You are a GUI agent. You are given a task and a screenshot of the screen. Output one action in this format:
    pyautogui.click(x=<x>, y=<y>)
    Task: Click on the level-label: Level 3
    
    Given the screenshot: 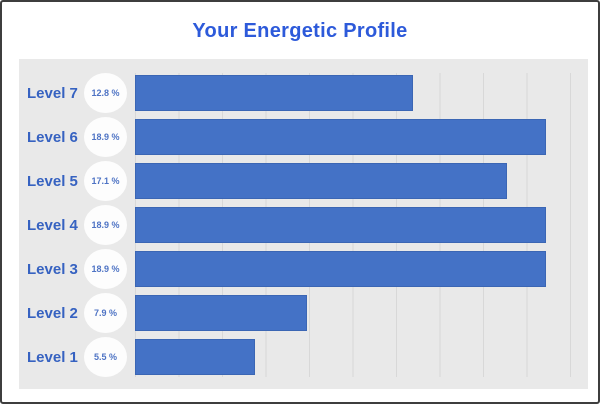 What is the action you would take?
    pyautogui.click(x=52, y=269)
    